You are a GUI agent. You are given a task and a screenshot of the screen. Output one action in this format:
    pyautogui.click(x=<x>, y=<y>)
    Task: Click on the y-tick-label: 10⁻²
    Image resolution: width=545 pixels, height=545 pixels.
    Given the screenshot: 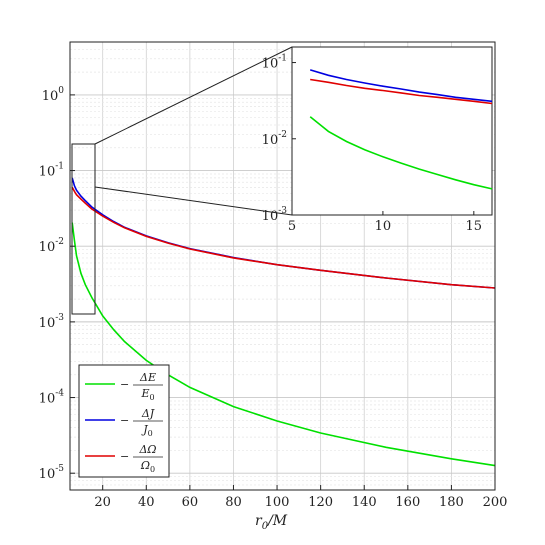 What is the action you would take?
    pyautogui.click(x=51, y=246)
    